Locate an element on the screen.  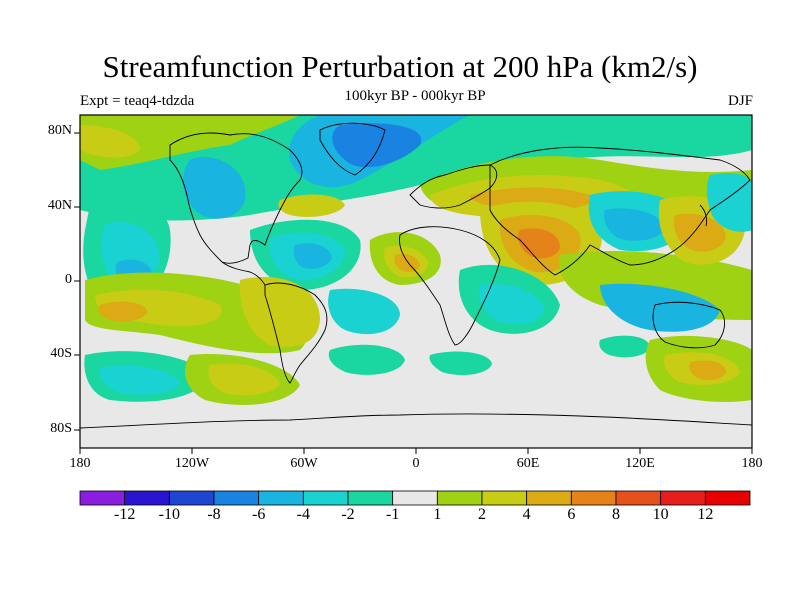
coast-south-america is located at coordinates (296, 333).